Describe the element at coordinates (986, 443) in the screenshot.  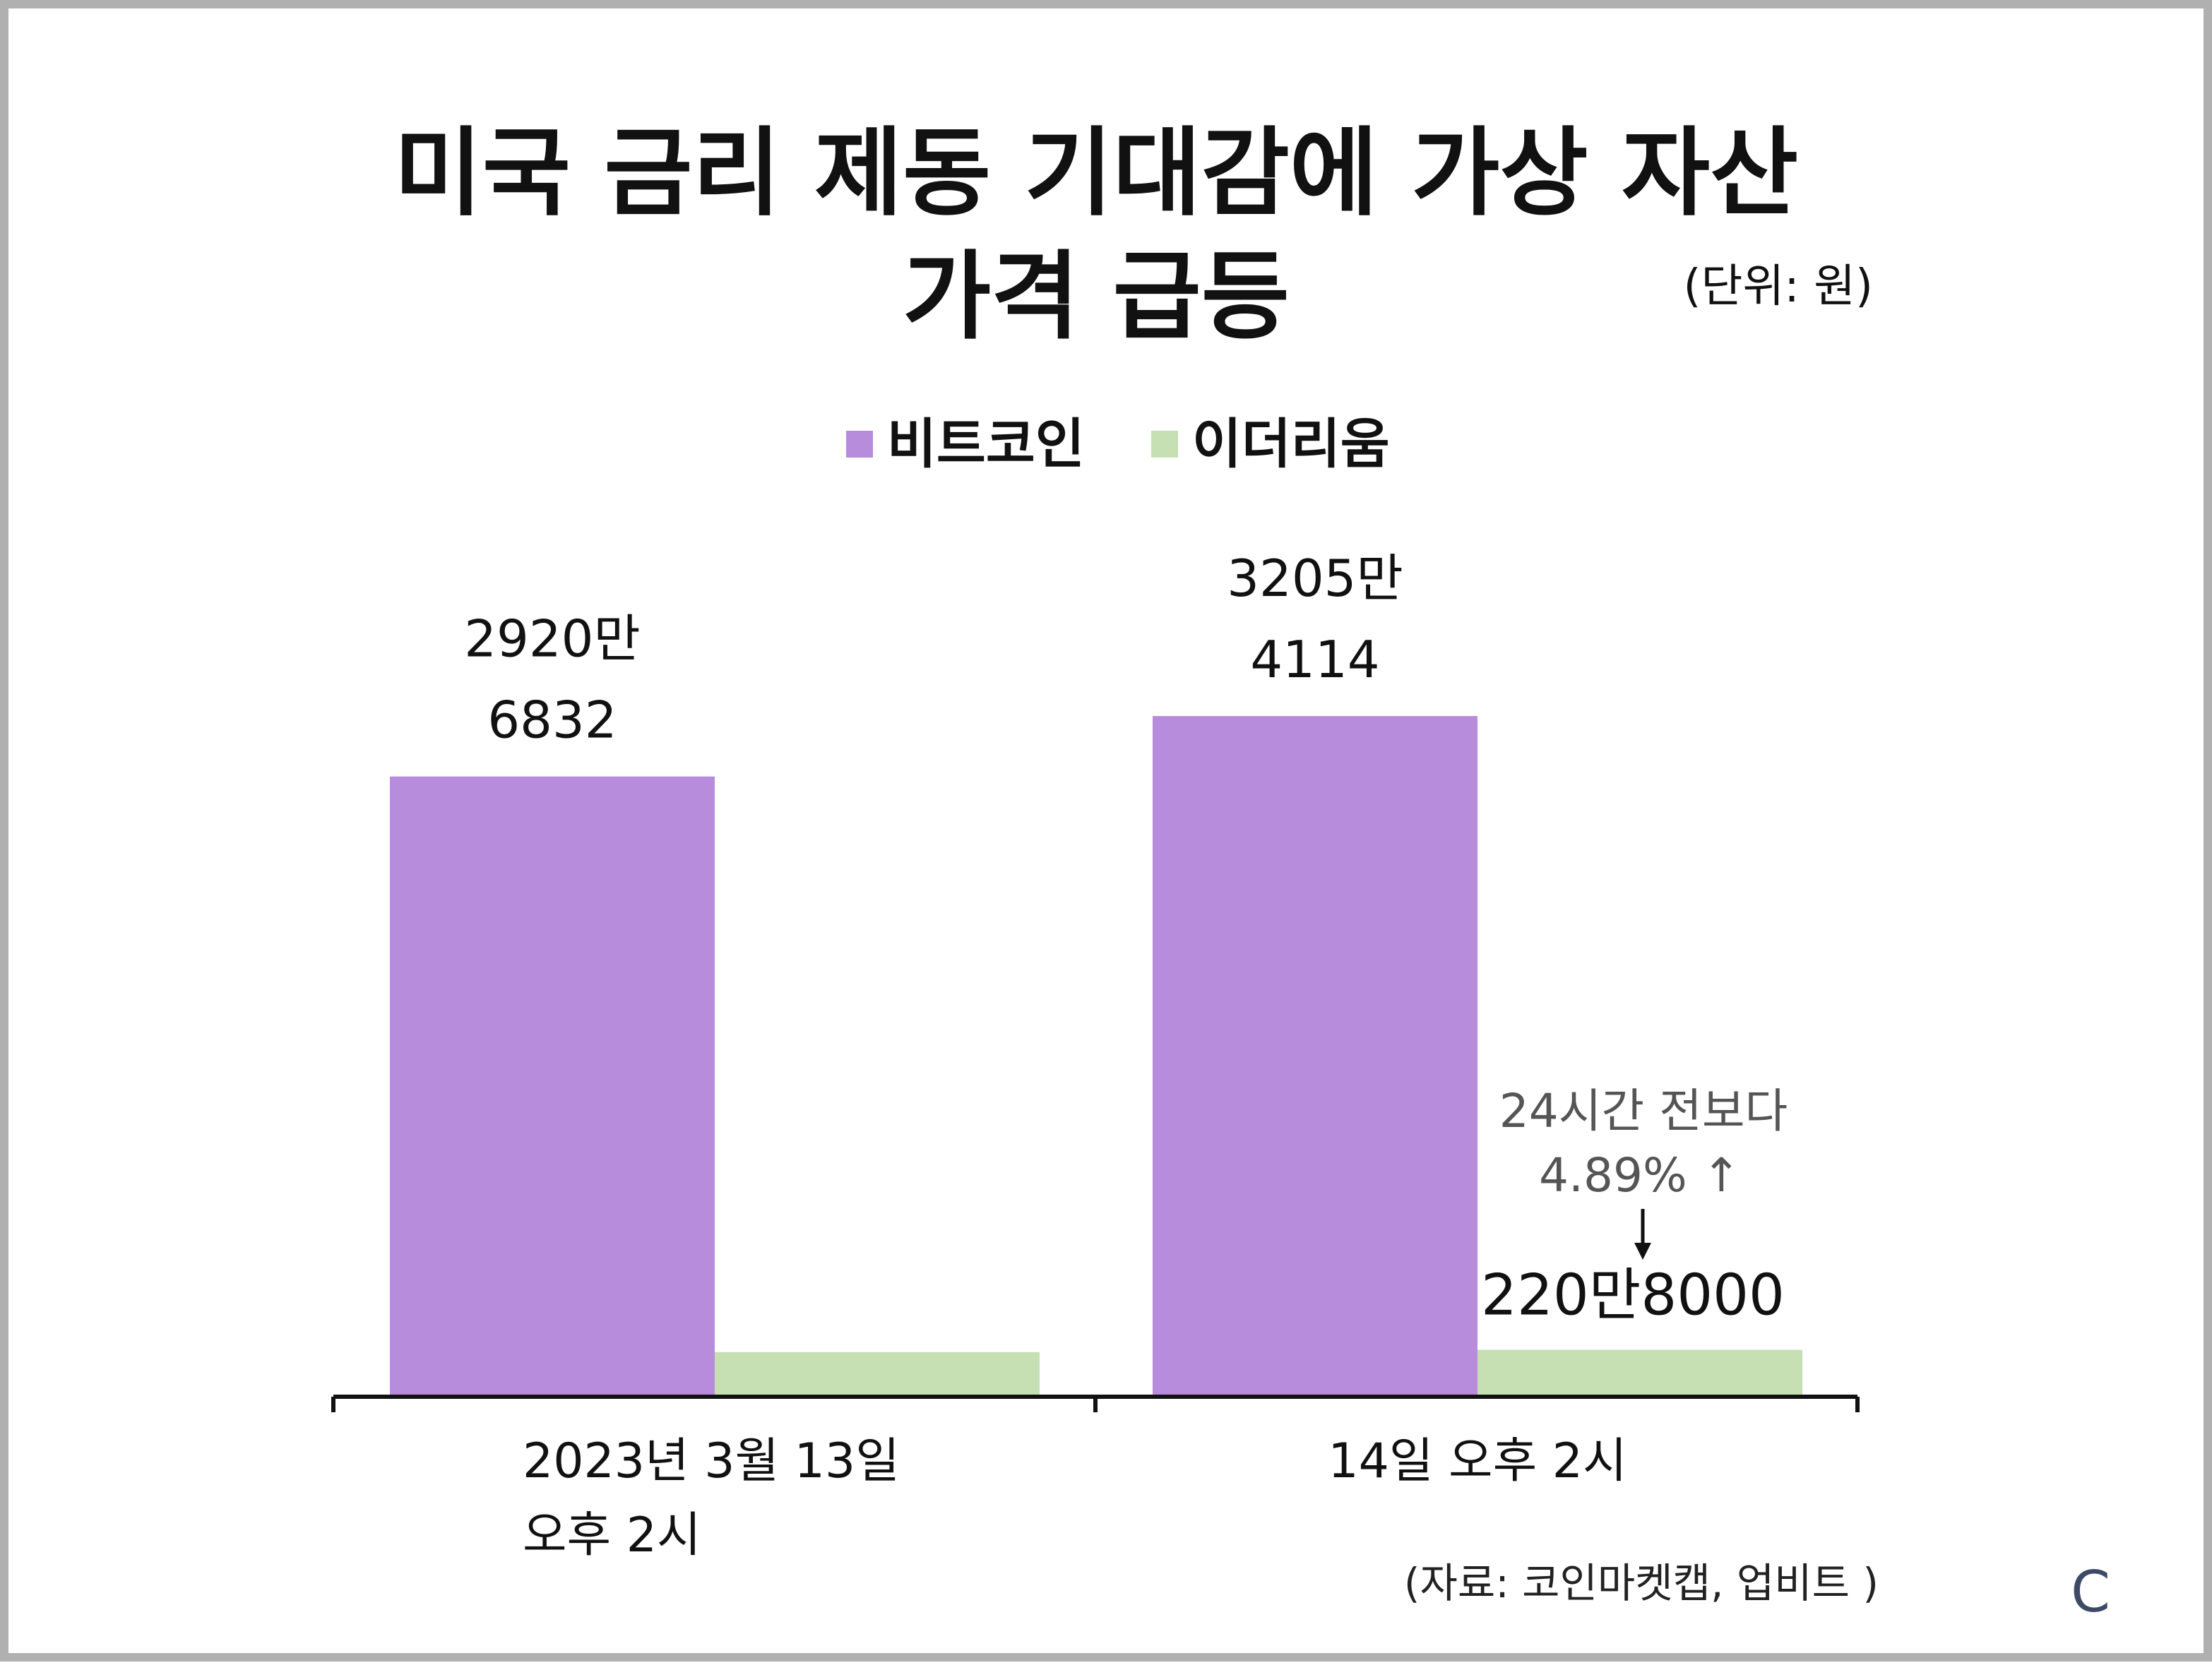
I see `legend-label-bitcoin: 비트코인` at that location.